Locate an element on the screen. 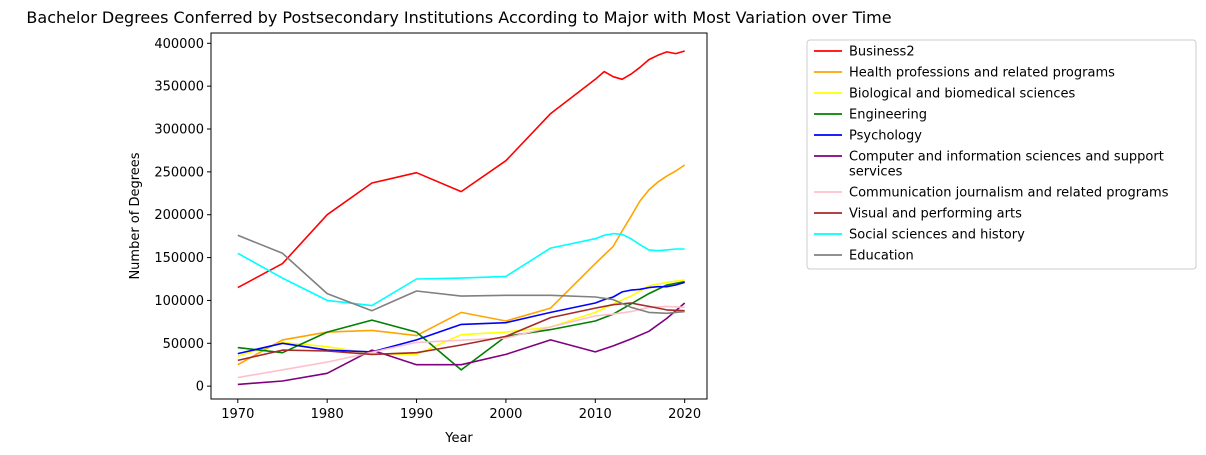  legend-label-8: Social sciences and history is located at coordinates (937, 235).